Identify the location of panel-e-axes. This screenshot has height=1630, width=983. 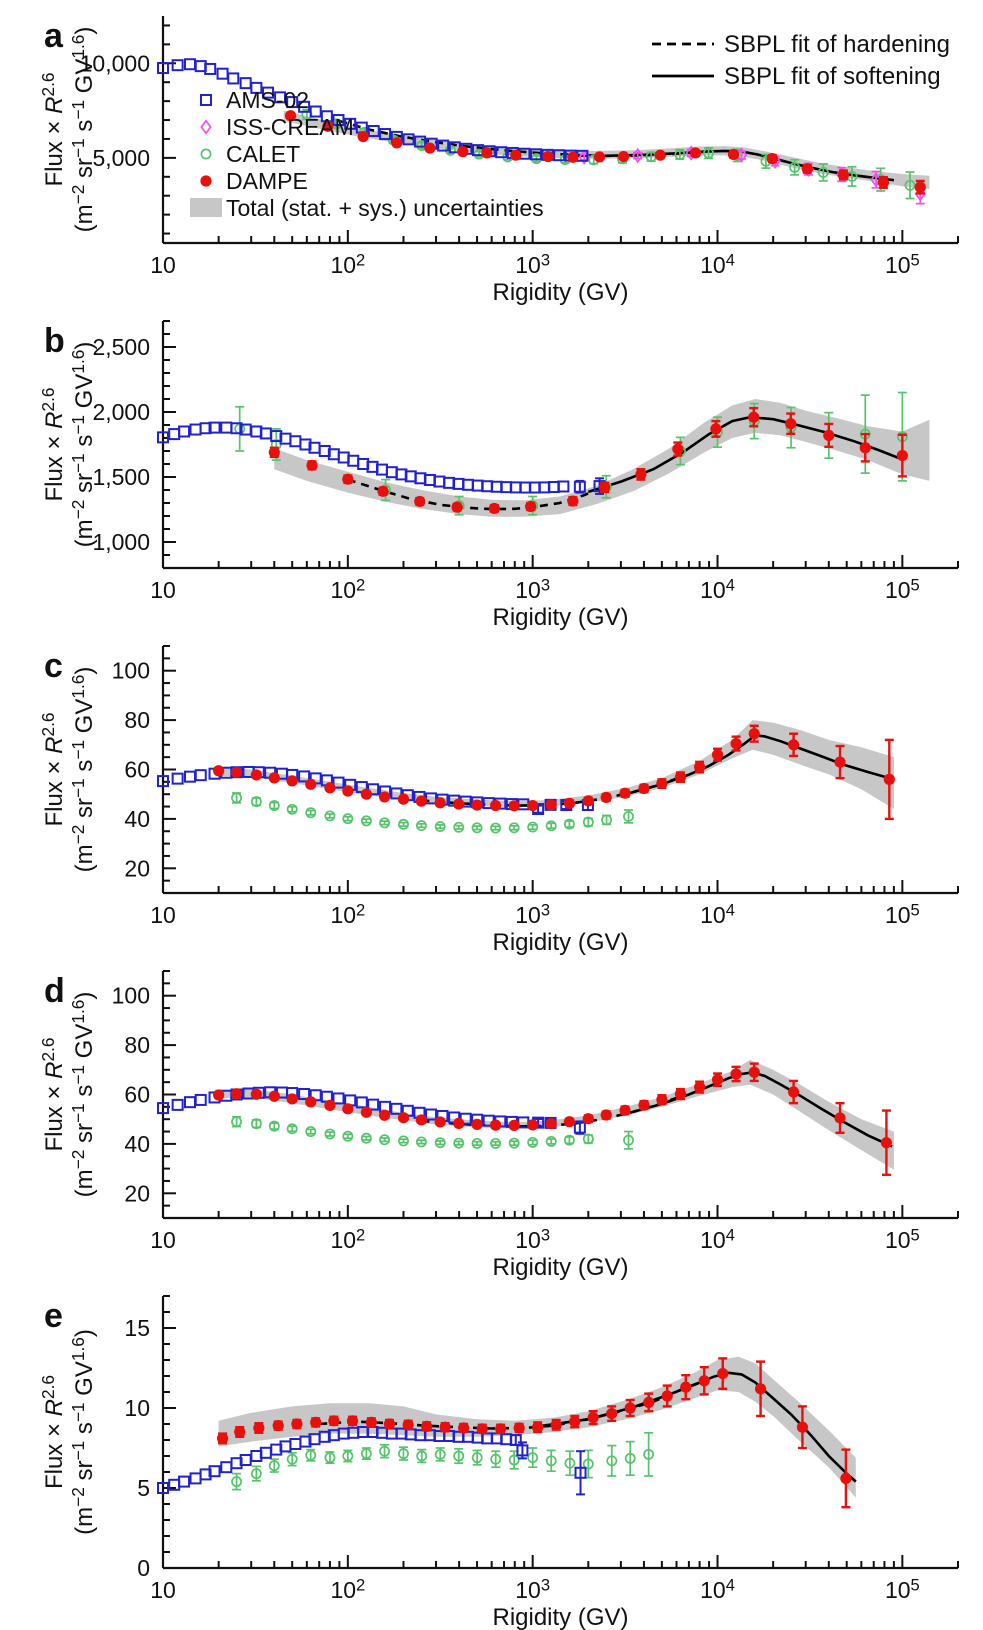
(559, 1433).